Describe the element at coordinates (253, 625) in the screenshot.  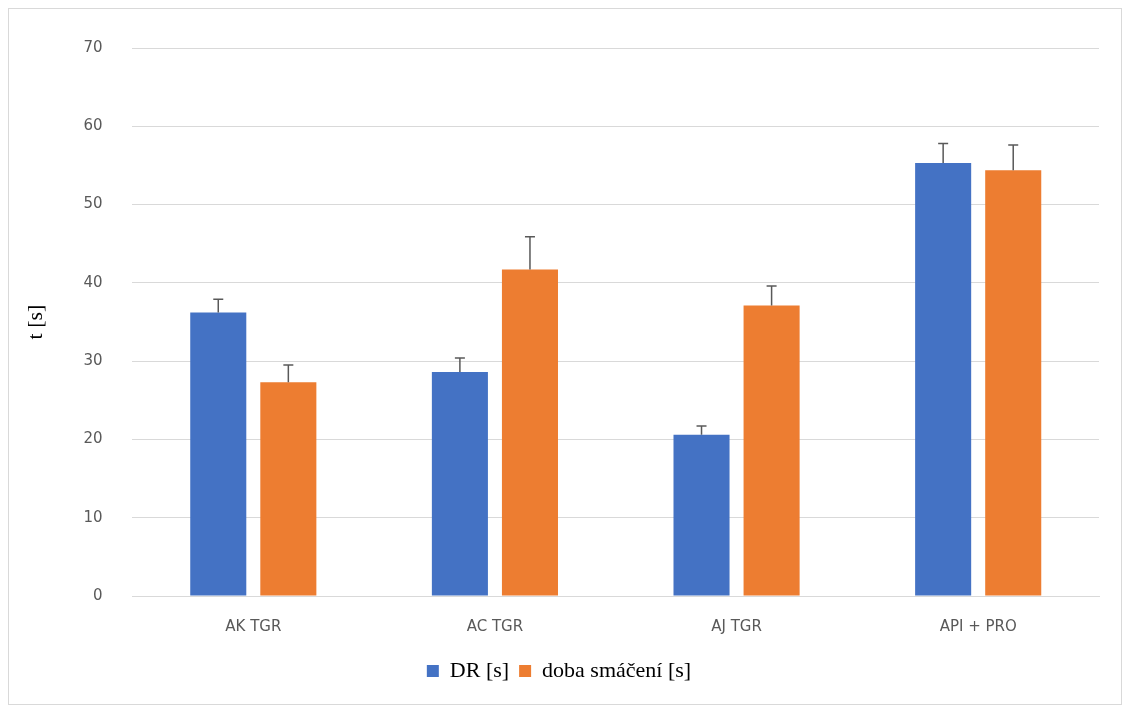
I see `x-tick-label: AK TGR` at that location.